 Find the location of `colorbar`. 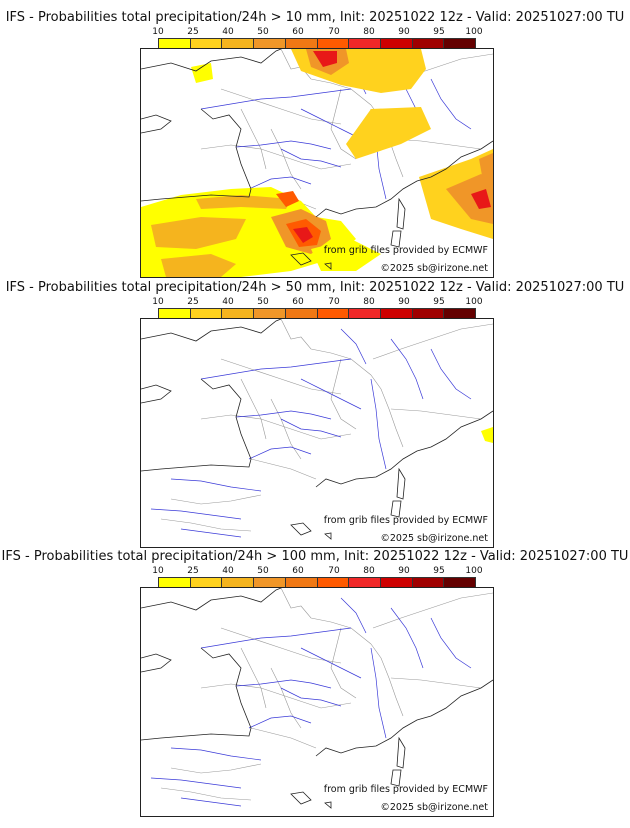

colorbar is located at coordinates (317, 582).